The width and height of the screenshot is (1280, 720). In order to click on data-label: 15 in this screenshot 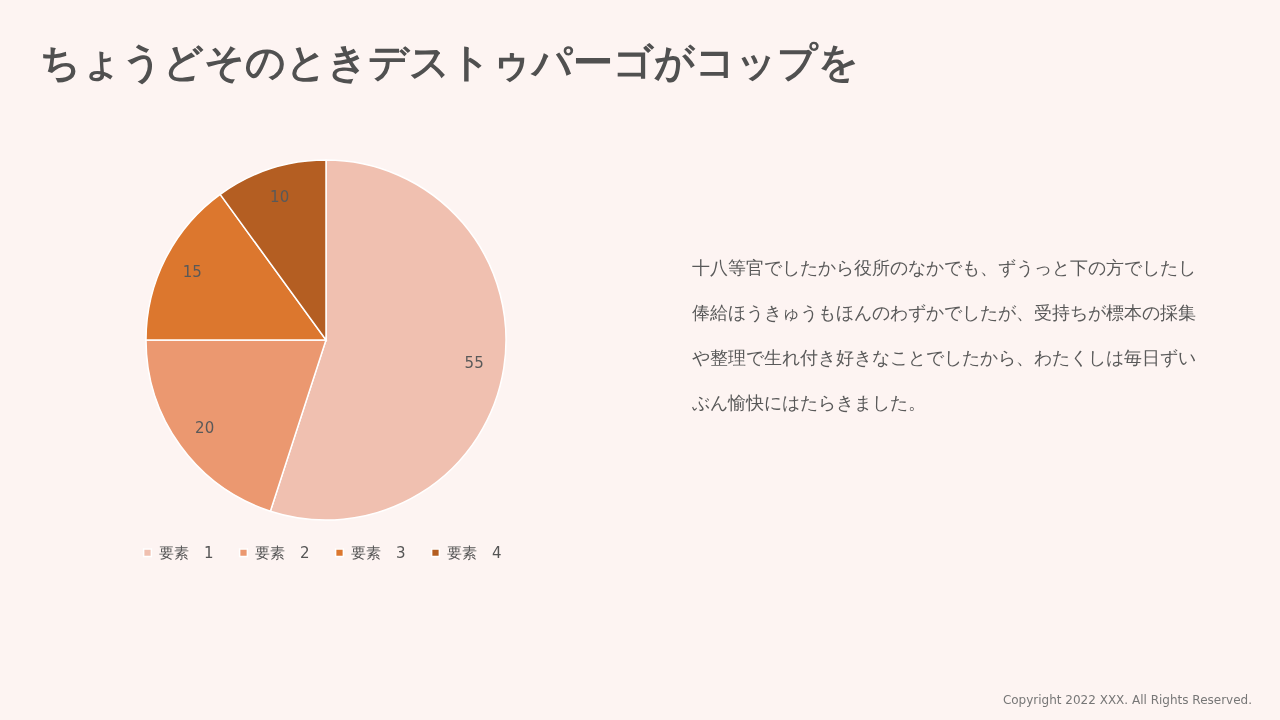, I will do `click(192, 271)`.